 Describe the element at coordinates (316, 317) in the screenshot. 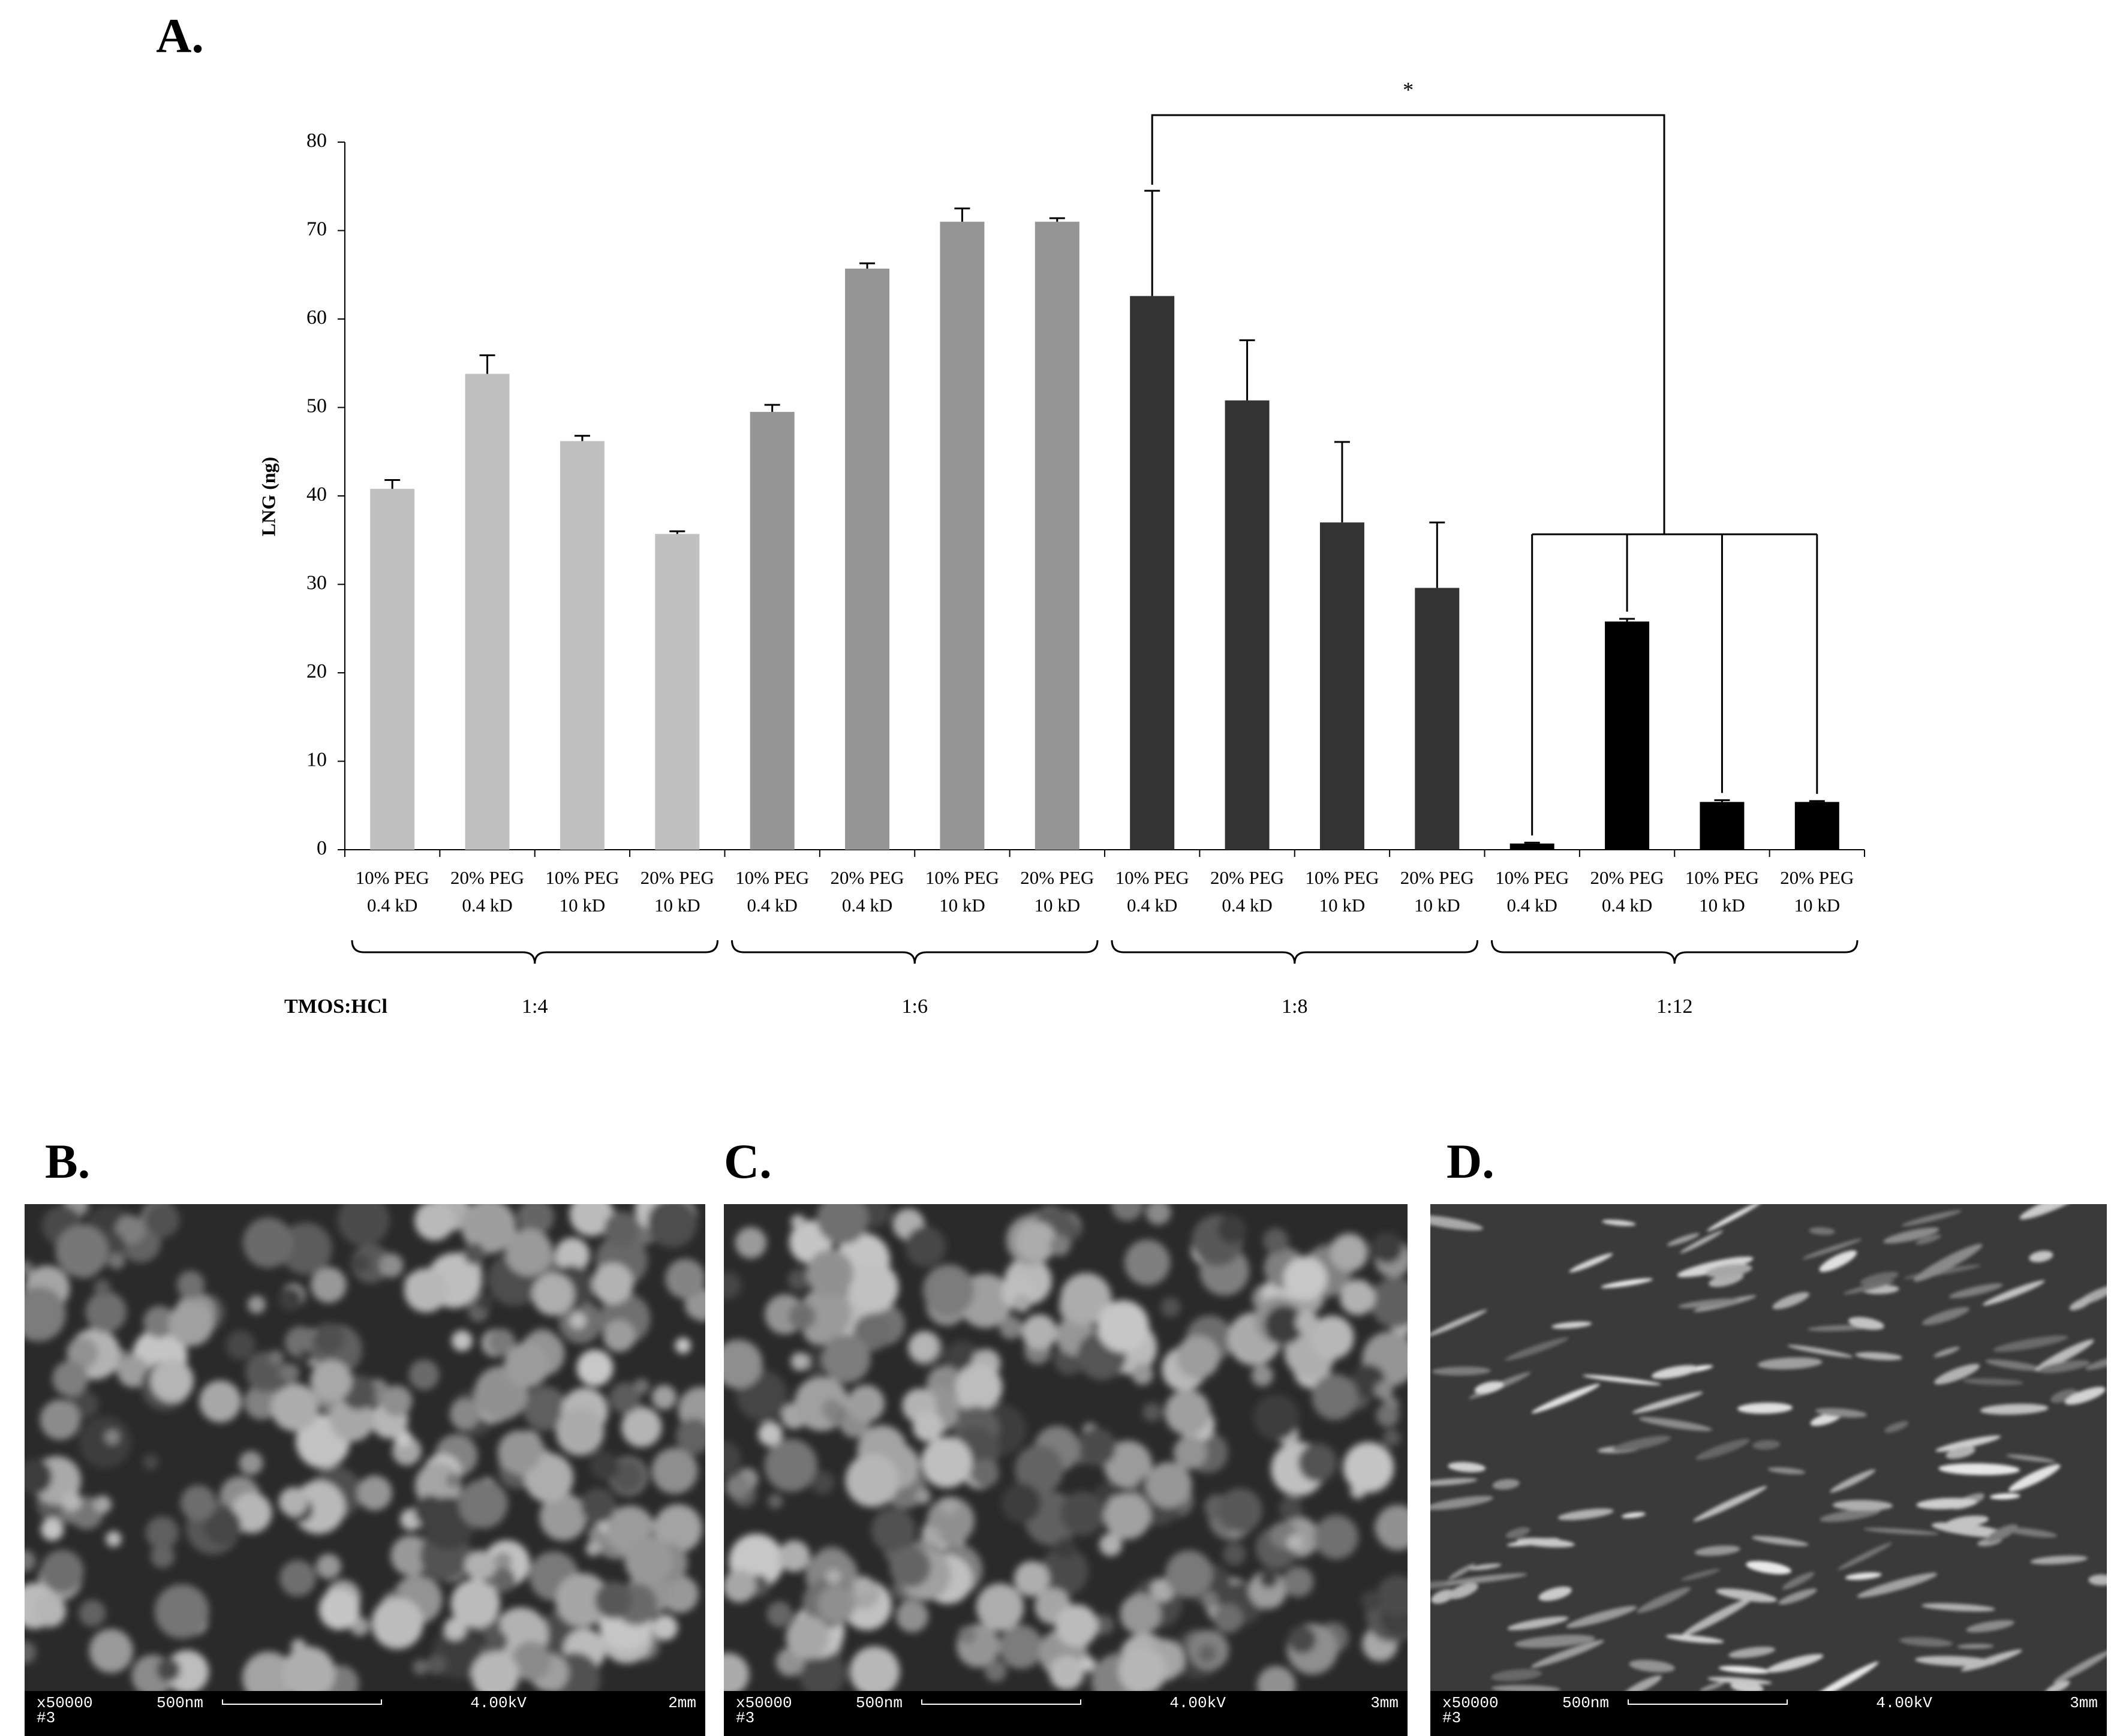

I see `y-tick-label: 60` at that location.